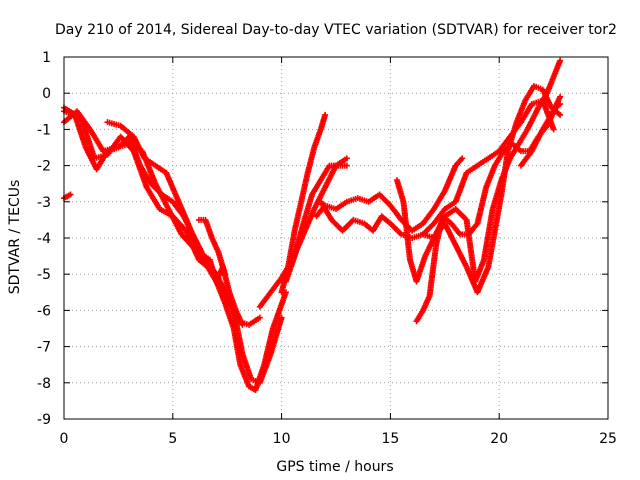 The width and height of the screenshot is (640, 480). I want to click on y-tick-label: -2, so click(44, 167).